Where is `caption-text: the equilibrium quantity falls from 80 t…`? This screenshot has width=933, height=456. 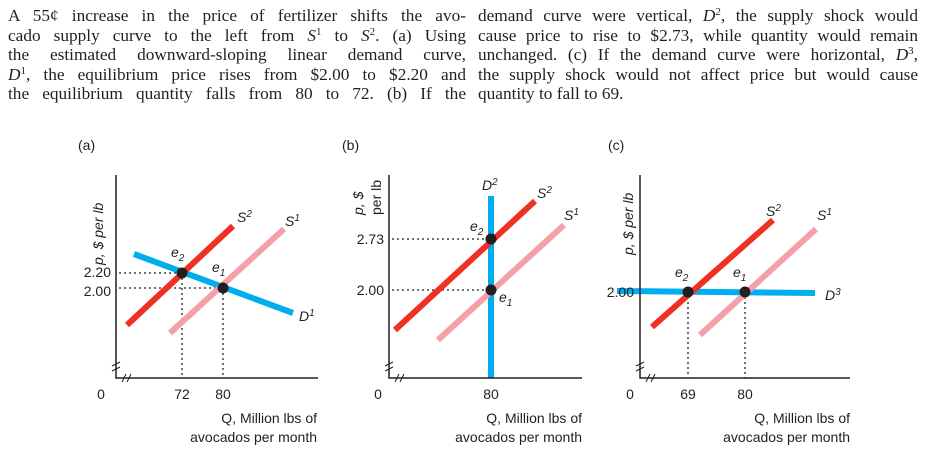 caption-text: the equilibrium quantity falls from 80 t… is located at coordinates (237, 94).